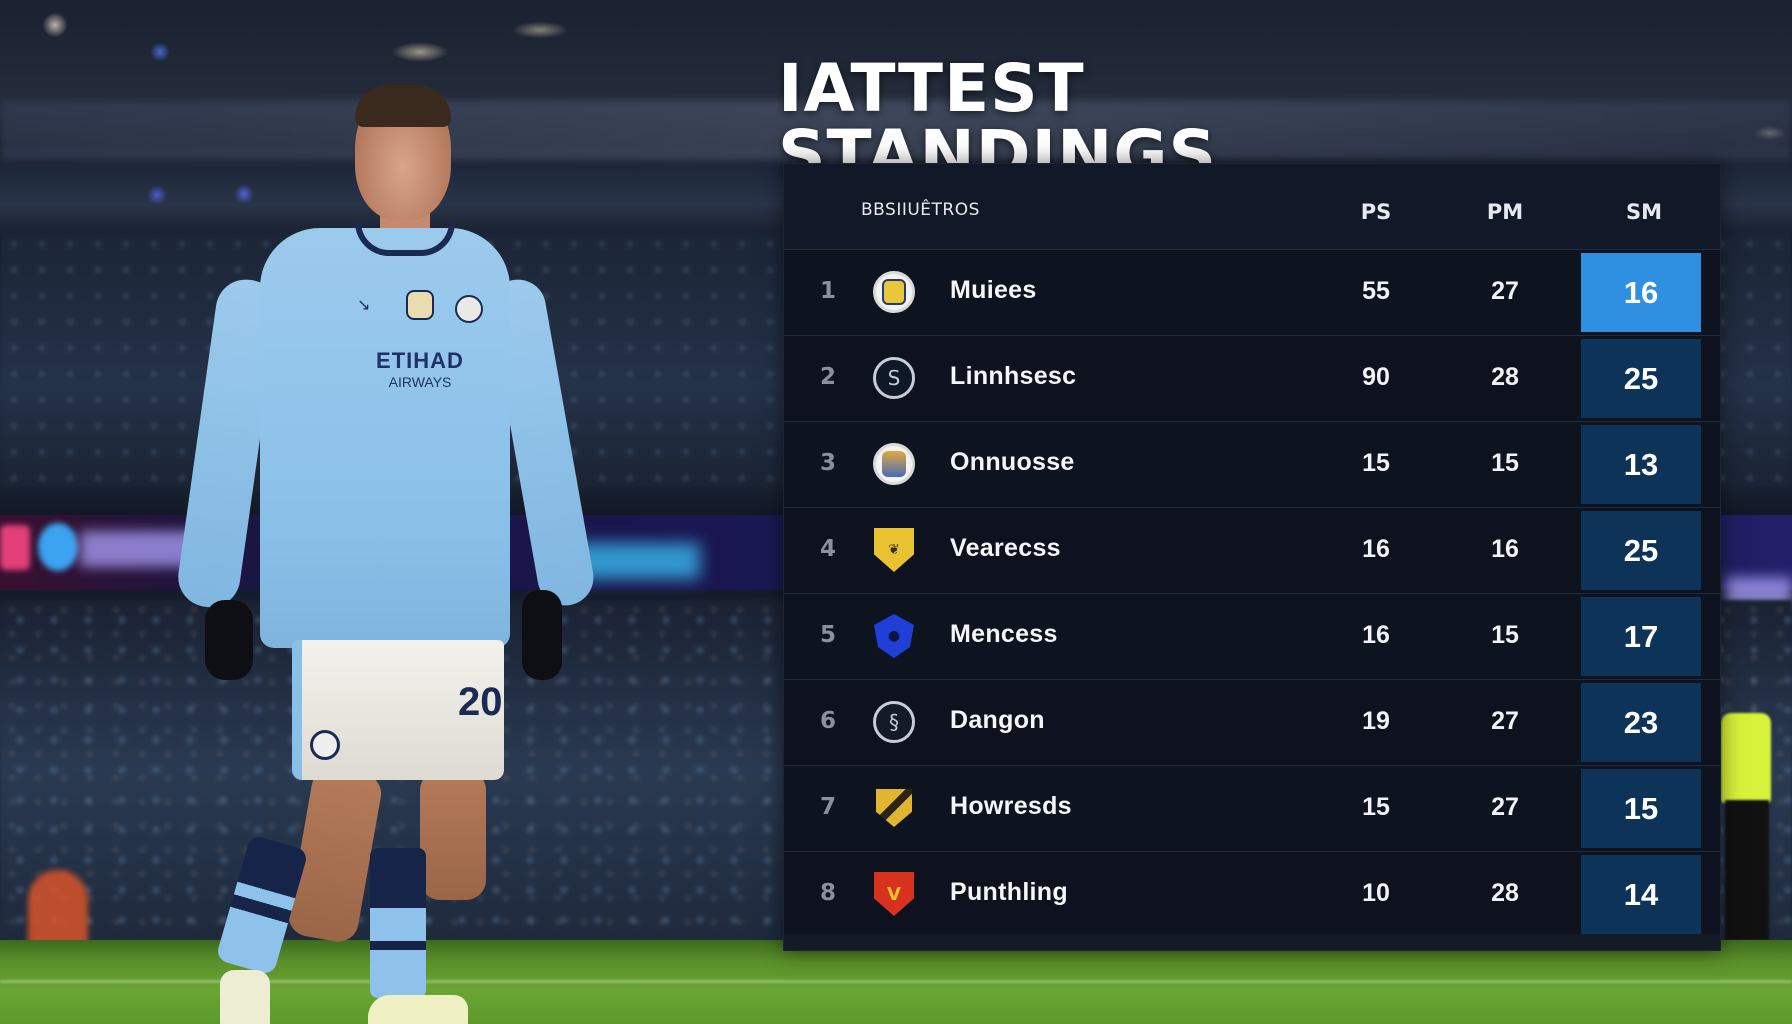 The image size is (1792, 1024). What do you see at coordinates (894, 894) in the screenshot?
I see `shield-crest-icon: V` at bounding box center [894, 894].